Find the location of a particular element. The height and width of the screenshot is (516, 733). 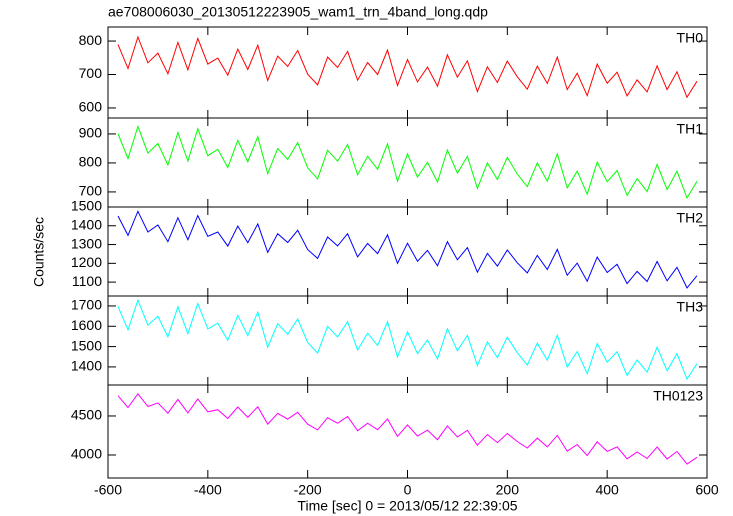

y-tick-label: 900 is located at coordinates (91, 133).